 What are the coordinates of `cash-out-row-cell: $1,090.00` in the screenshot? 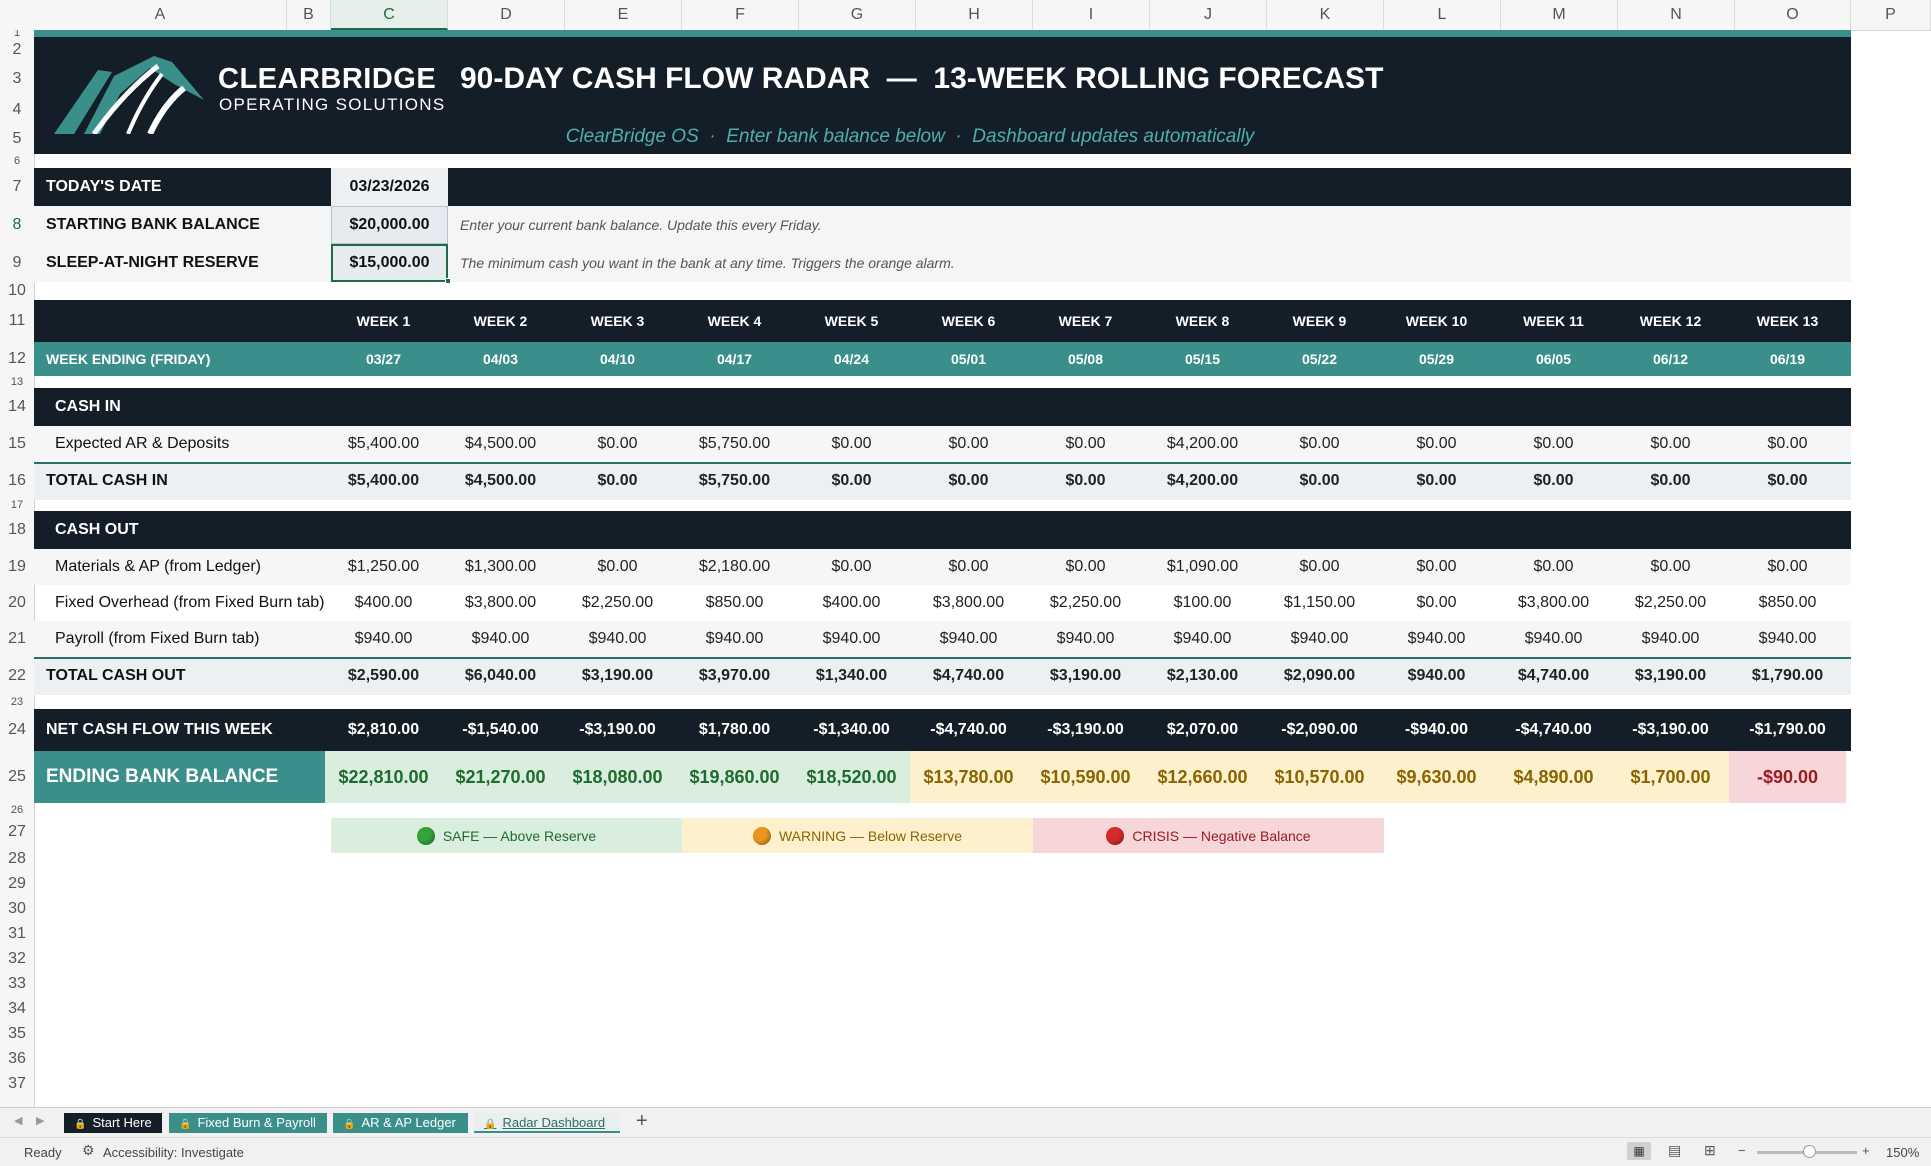 It's located at (1202, 566).